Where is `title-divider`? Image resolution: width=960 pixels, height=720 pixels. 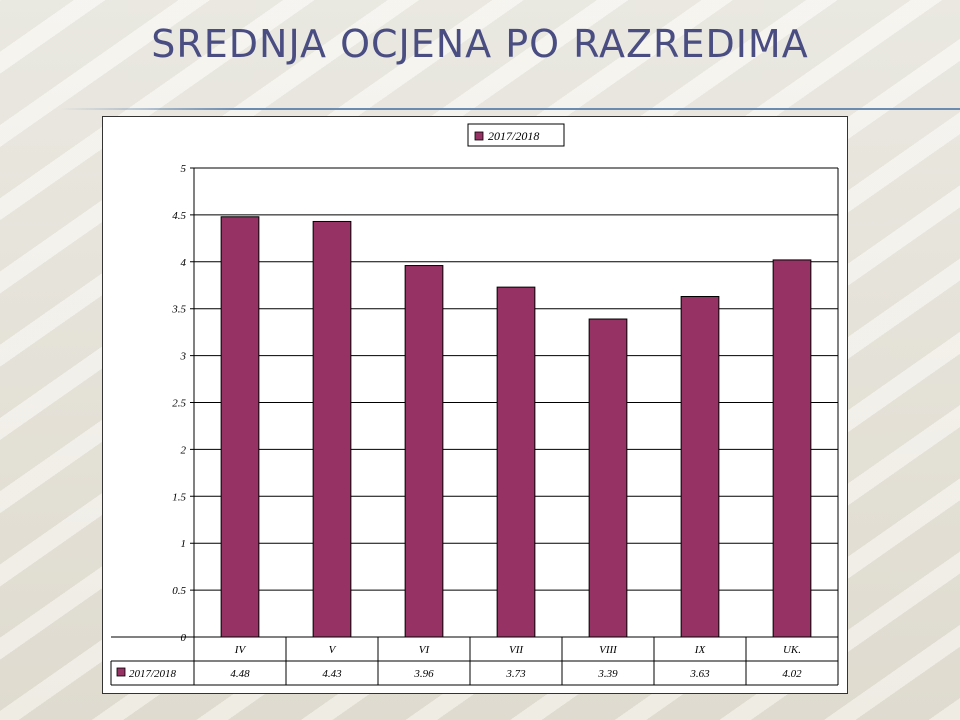 title-divider is located at coordinates (510, 109).